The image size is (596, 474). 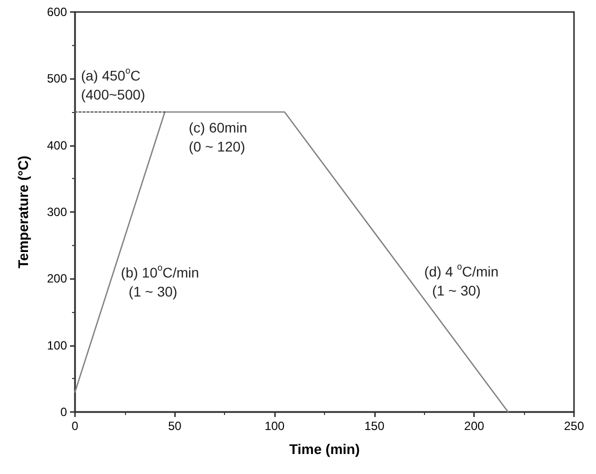 I want to click on x-tick-label: 0, so click(x=75, y=426).